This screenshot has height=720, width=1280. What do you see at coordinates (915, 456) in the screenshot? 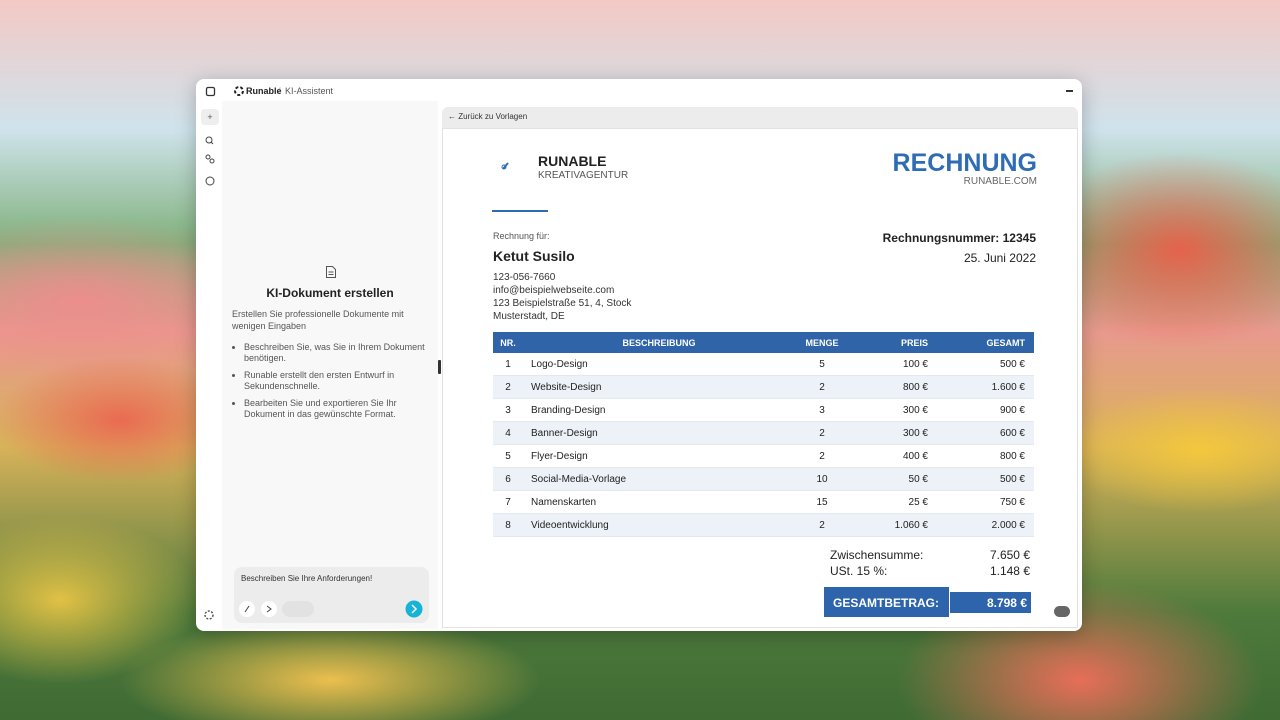
I see `table-cell: 400 €` at bounding box center [915, 456].